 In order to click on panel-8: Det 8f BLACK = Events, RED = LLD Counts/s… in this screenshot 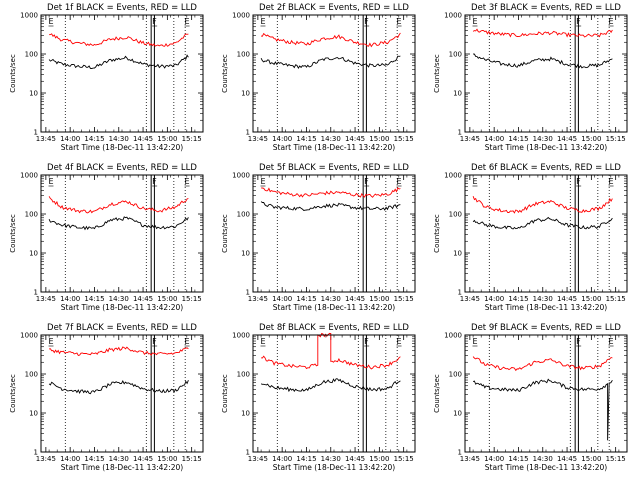, I will do `click(318, 397)`.